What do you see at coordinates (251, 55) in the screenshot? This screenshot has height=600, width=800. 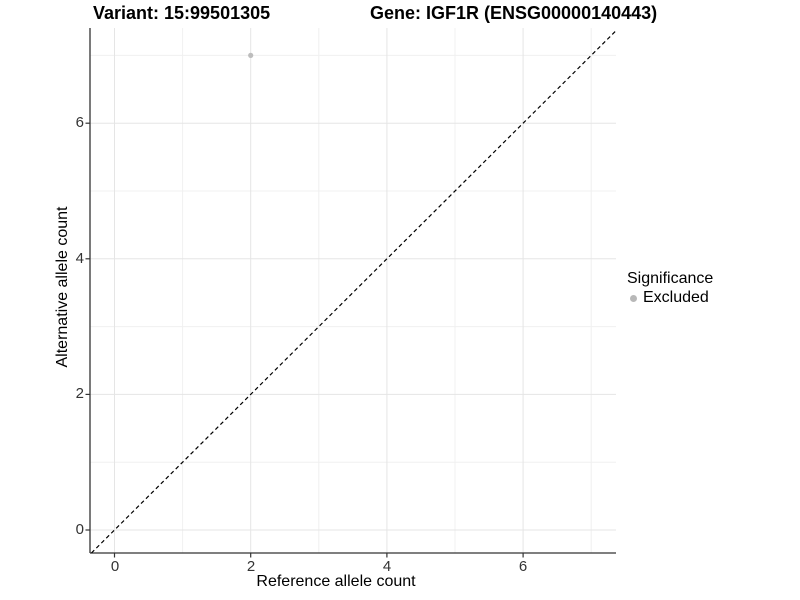 I see `data-point` at bounding box center [251, 55].